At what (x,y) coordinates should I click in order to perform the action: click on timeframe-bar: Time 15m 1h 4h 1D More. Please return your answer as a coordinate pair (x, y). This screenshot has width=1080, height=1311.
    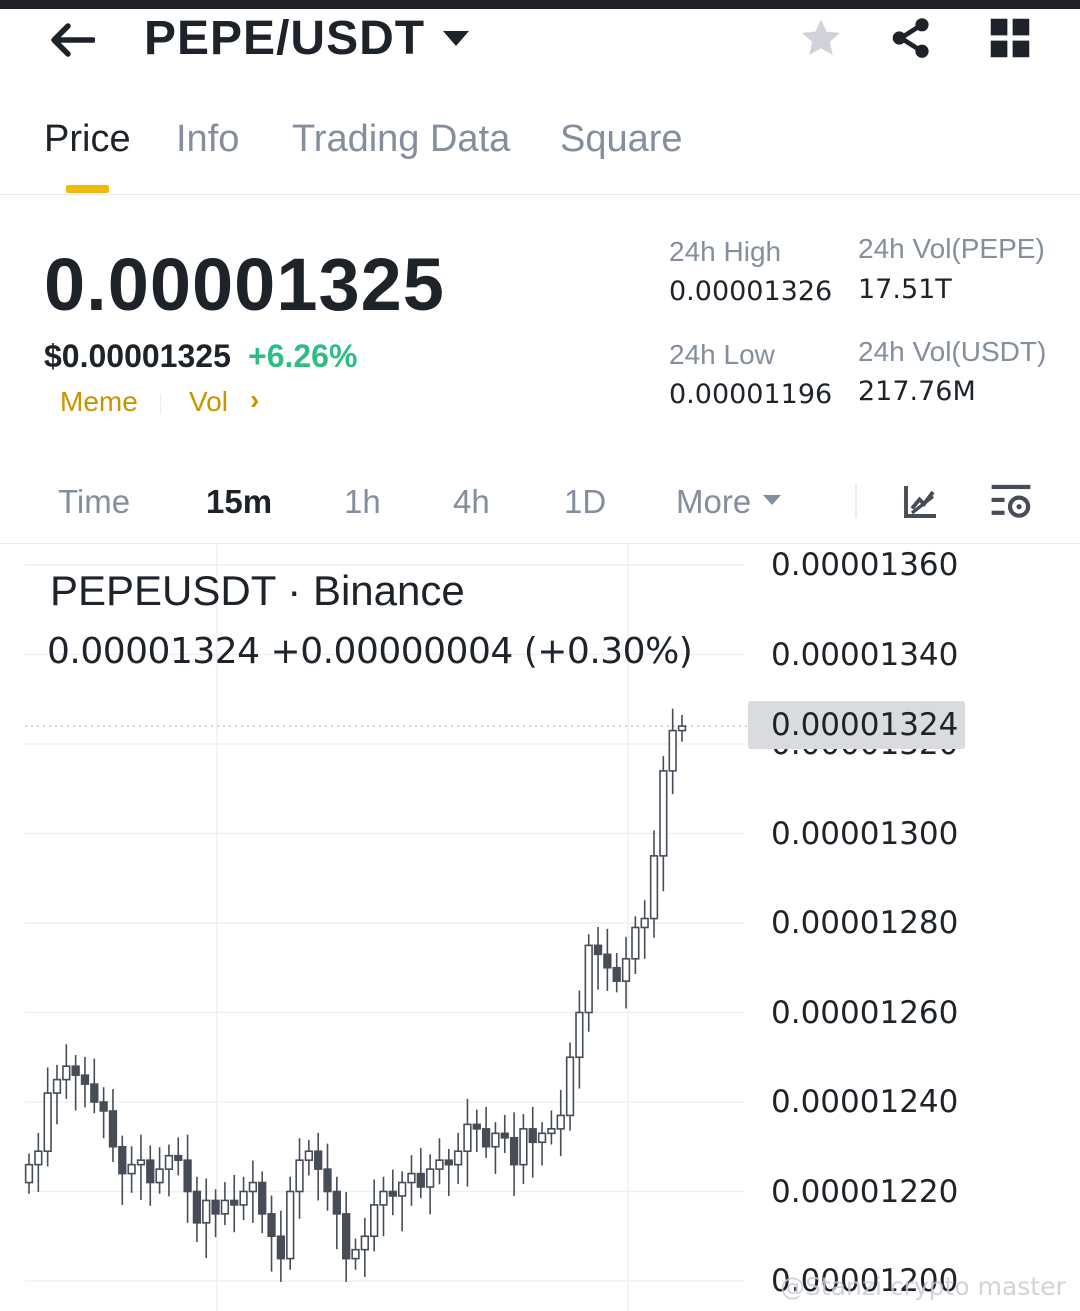
    Looking at the image, I should click on (540, 507).